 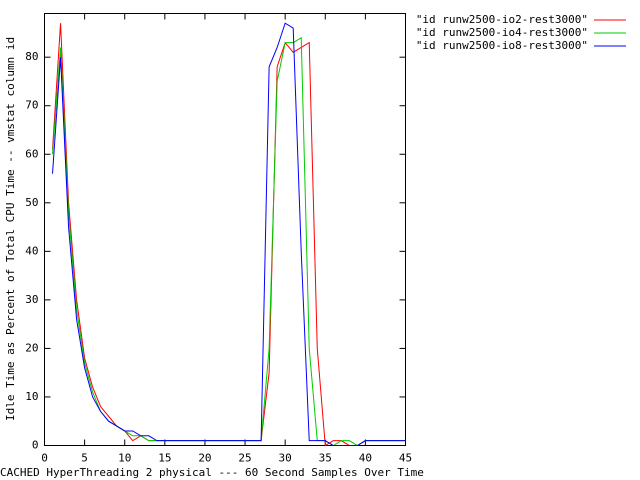 I want to click on y-tick-label: 30, so click(x=31, y=299).